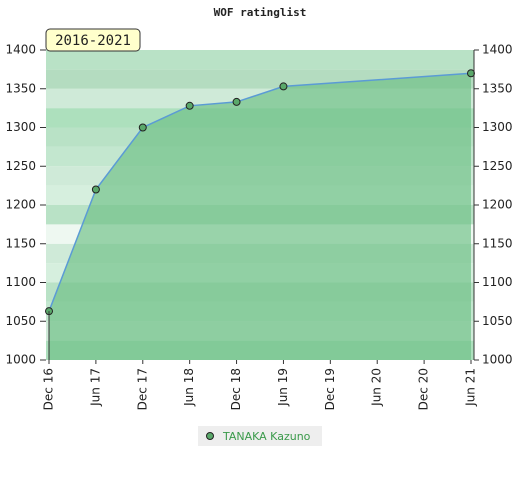  What do you see at coordinates (20, 50) in the screenshot?
I see `y-tick-label: 1400` at bounding box center [20, 50].